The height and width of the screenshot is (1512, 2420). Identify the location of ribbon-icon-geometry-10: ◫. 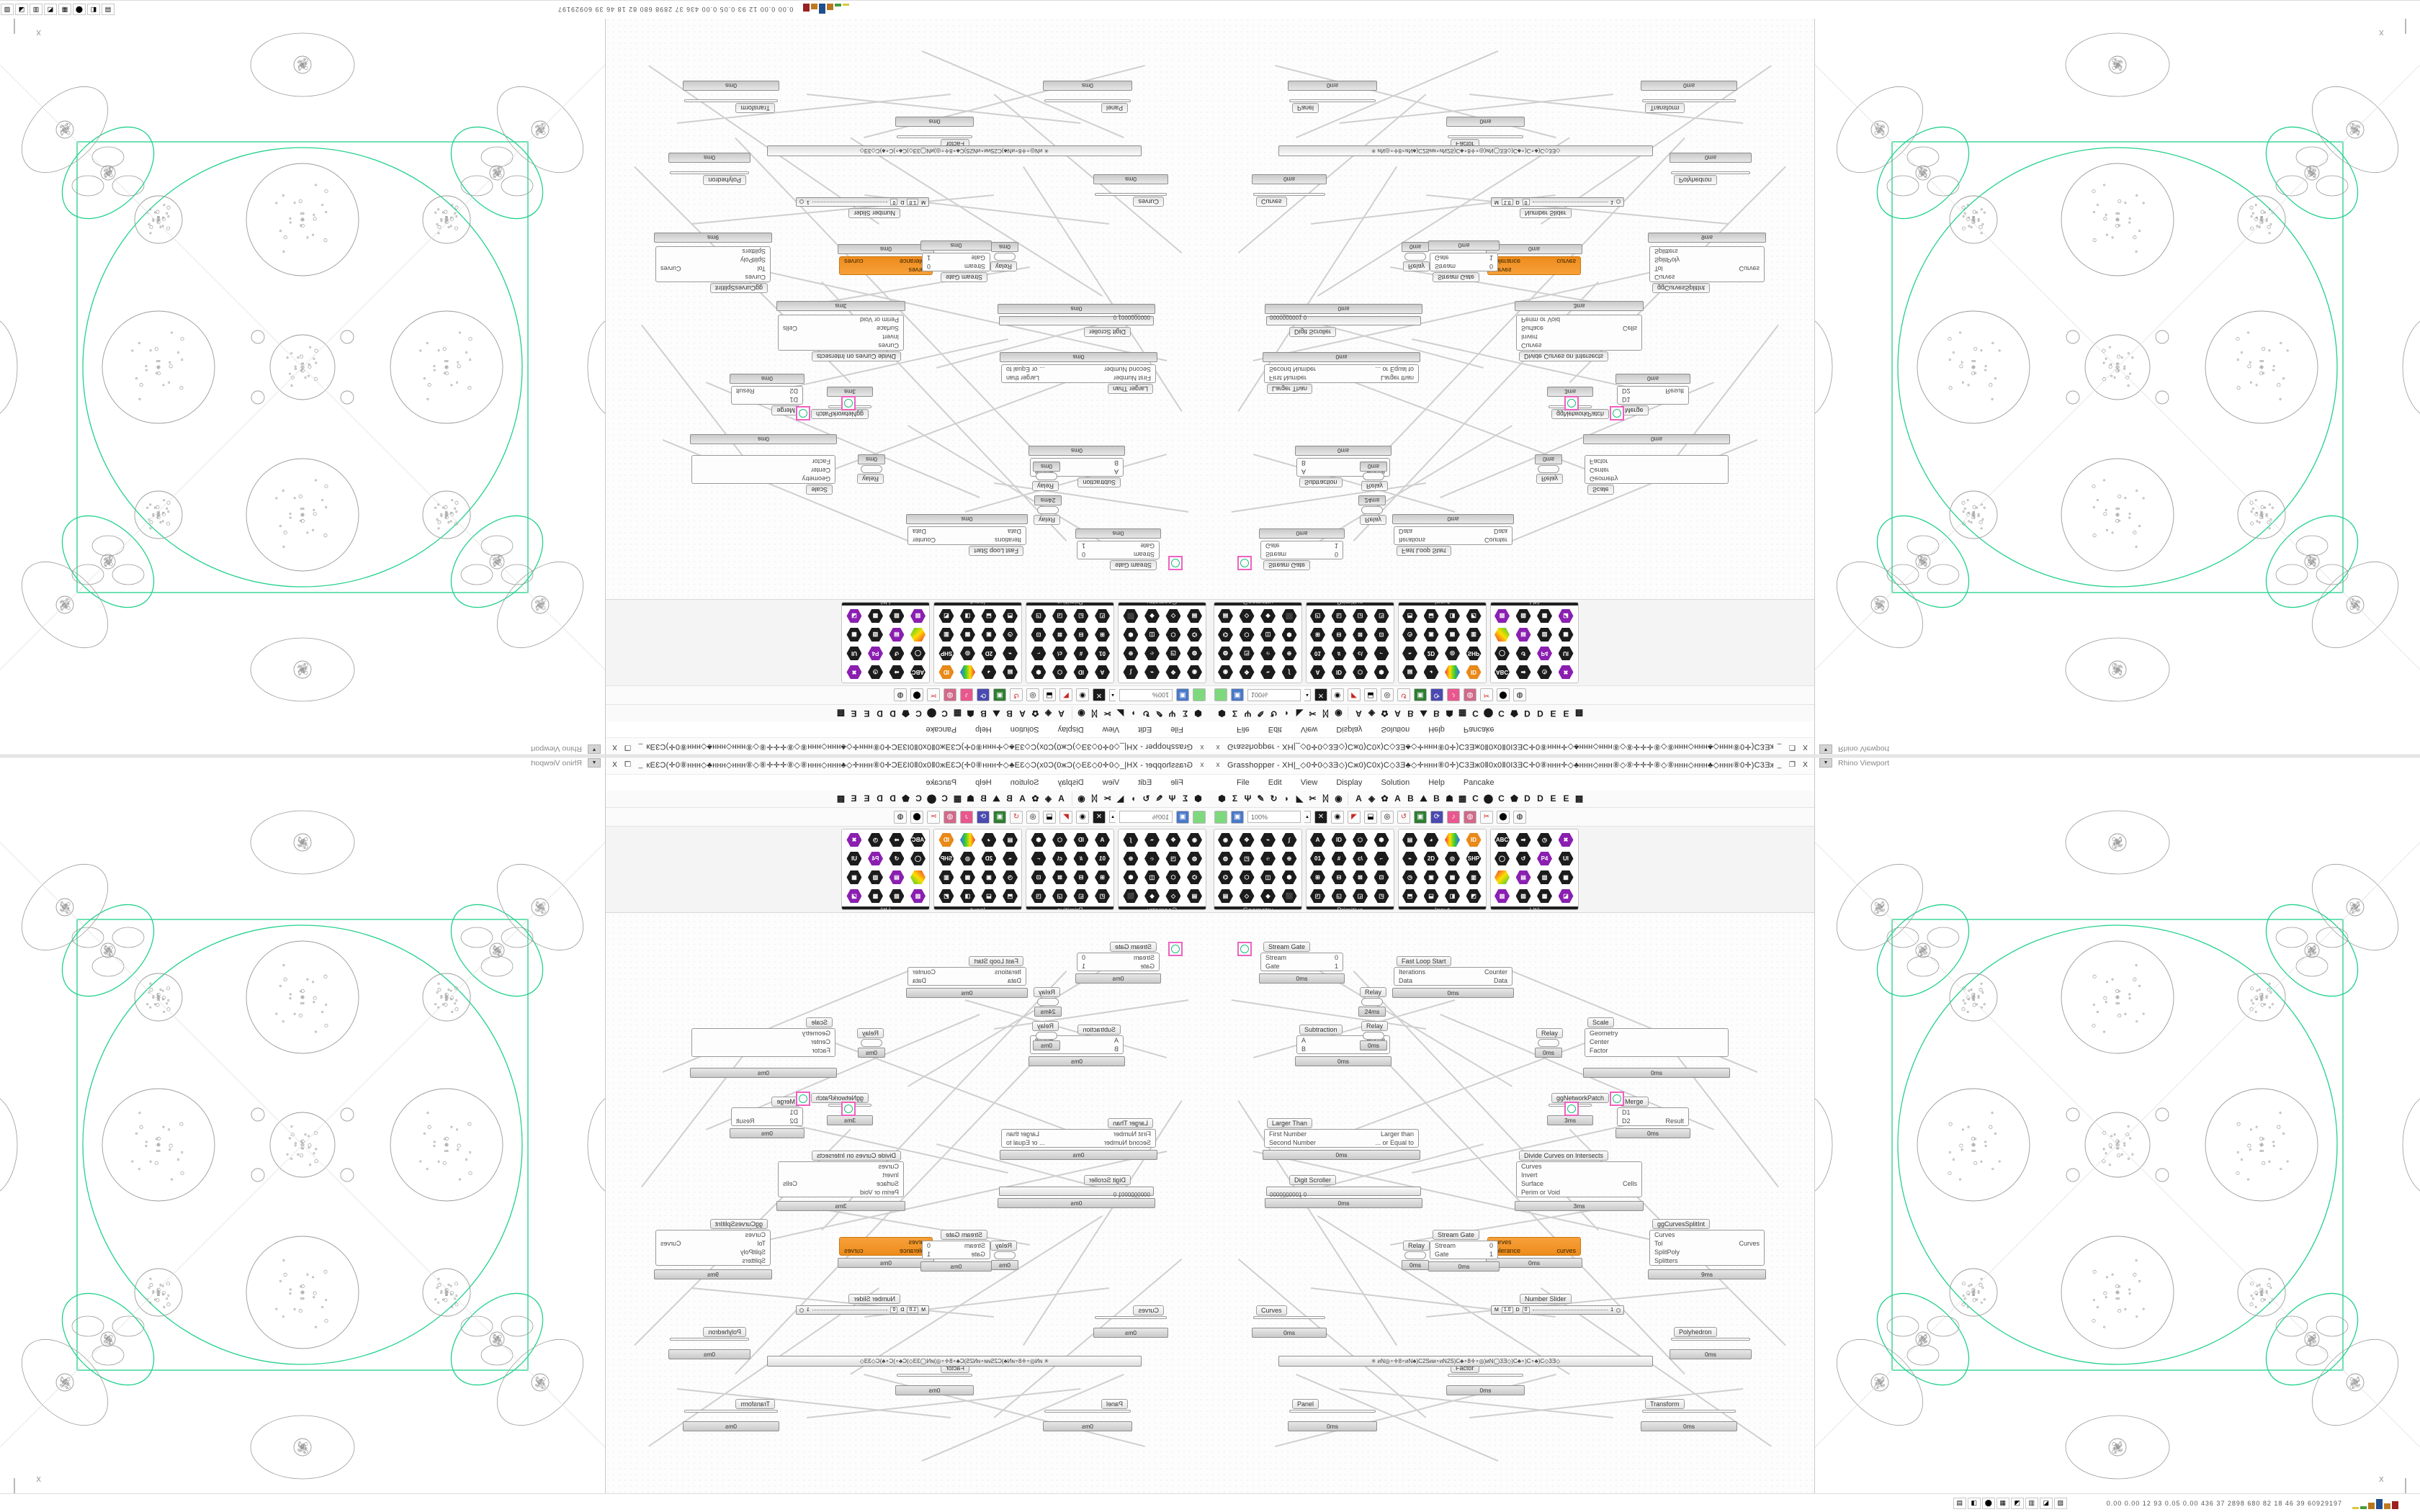
(1268, 877).